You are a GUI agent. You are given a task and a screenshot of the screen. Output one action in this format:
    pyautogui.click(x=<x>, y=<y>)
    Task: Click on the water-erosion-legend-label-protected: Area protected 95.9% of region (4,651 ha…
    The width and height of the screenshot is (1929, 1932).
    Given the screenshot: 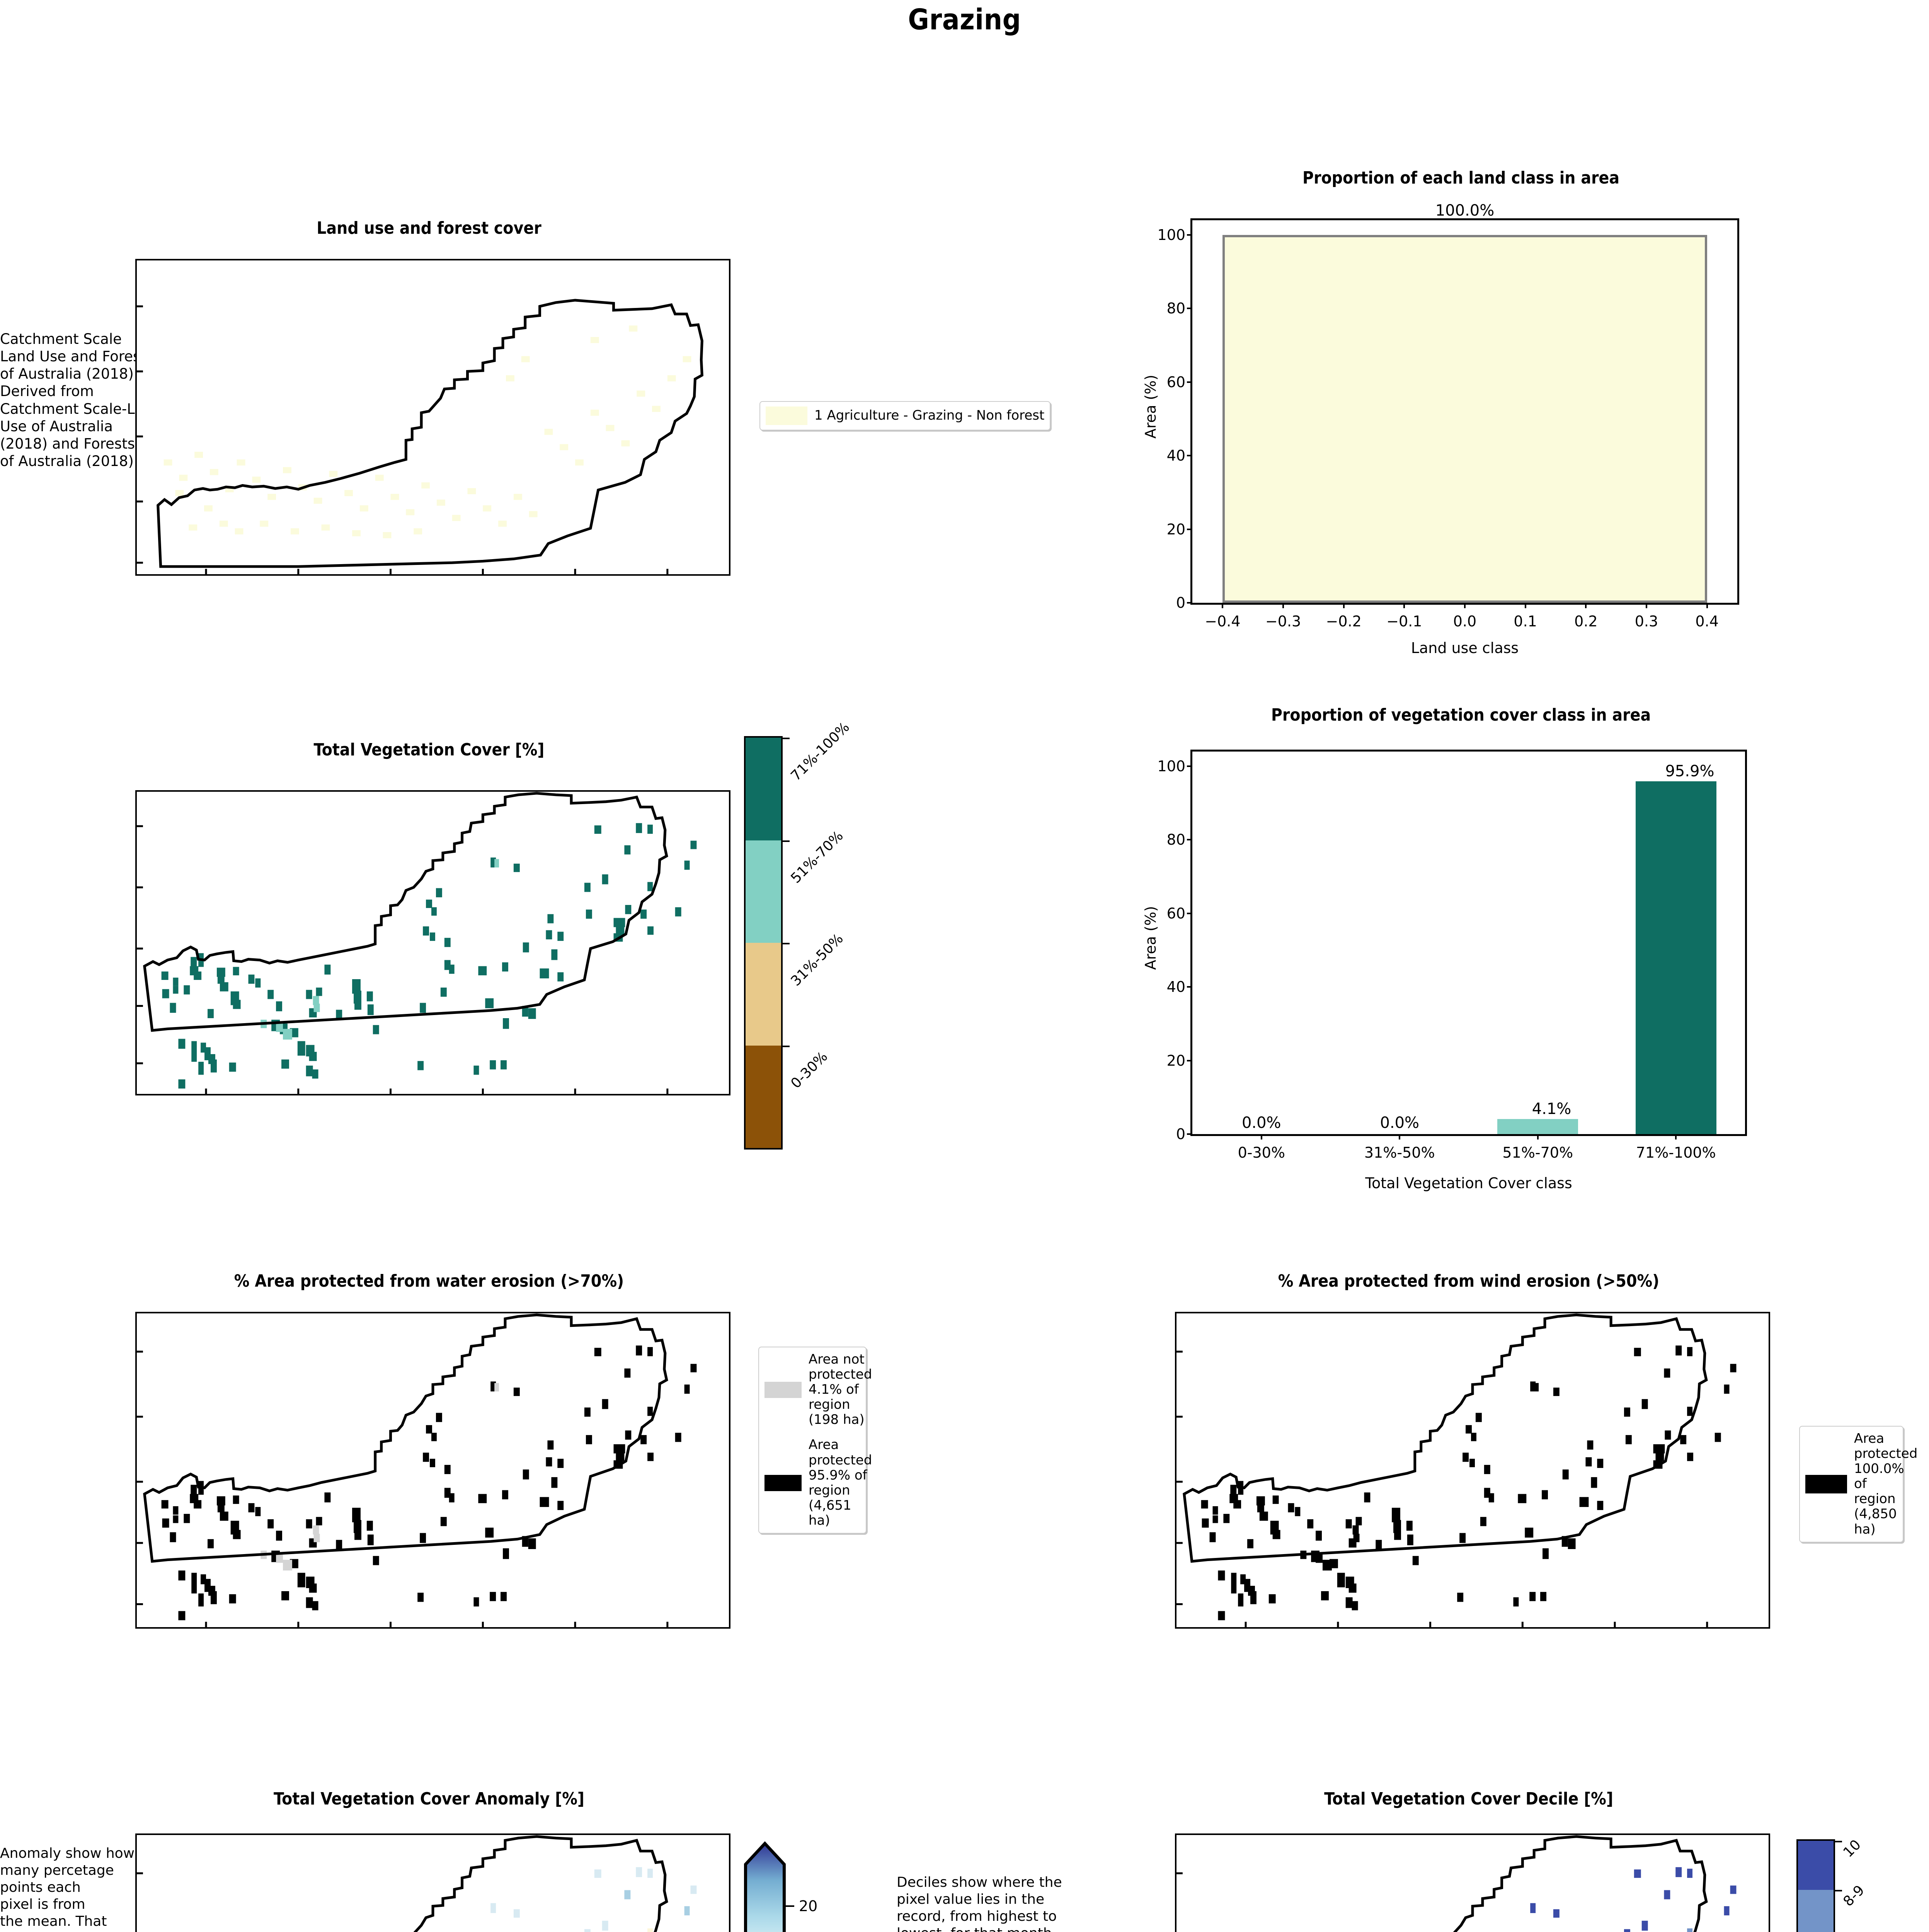 What is the action you would take?
    pyautogui.click(x=840, y=1483)
    